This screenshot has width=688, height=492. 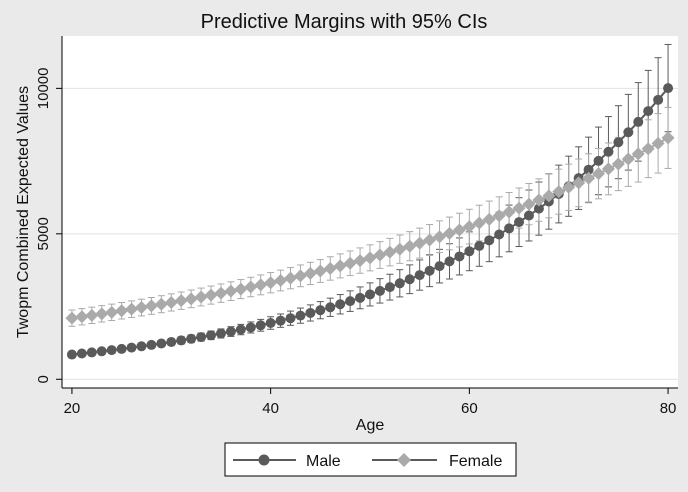 What do you see at coordinates (475, 461) in the screenshot?
I see `legend-female-label: Female` at bounding box center [475, 461].